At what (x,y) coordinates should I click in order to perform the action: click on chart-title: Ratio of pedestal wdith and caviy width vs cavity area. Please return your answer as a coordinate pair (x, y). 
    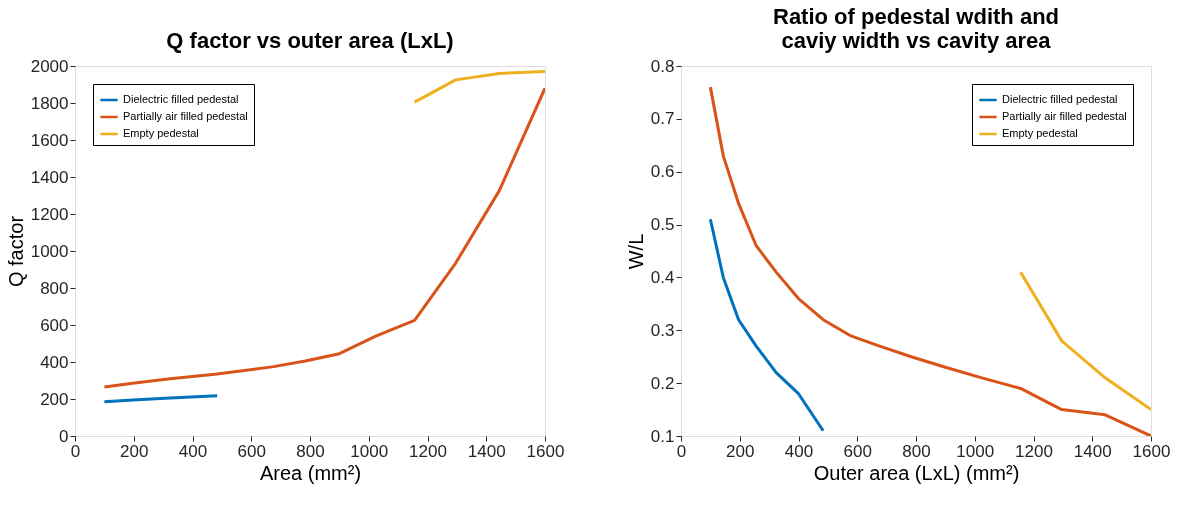
    Looking at the image, I should click on (916, 28).